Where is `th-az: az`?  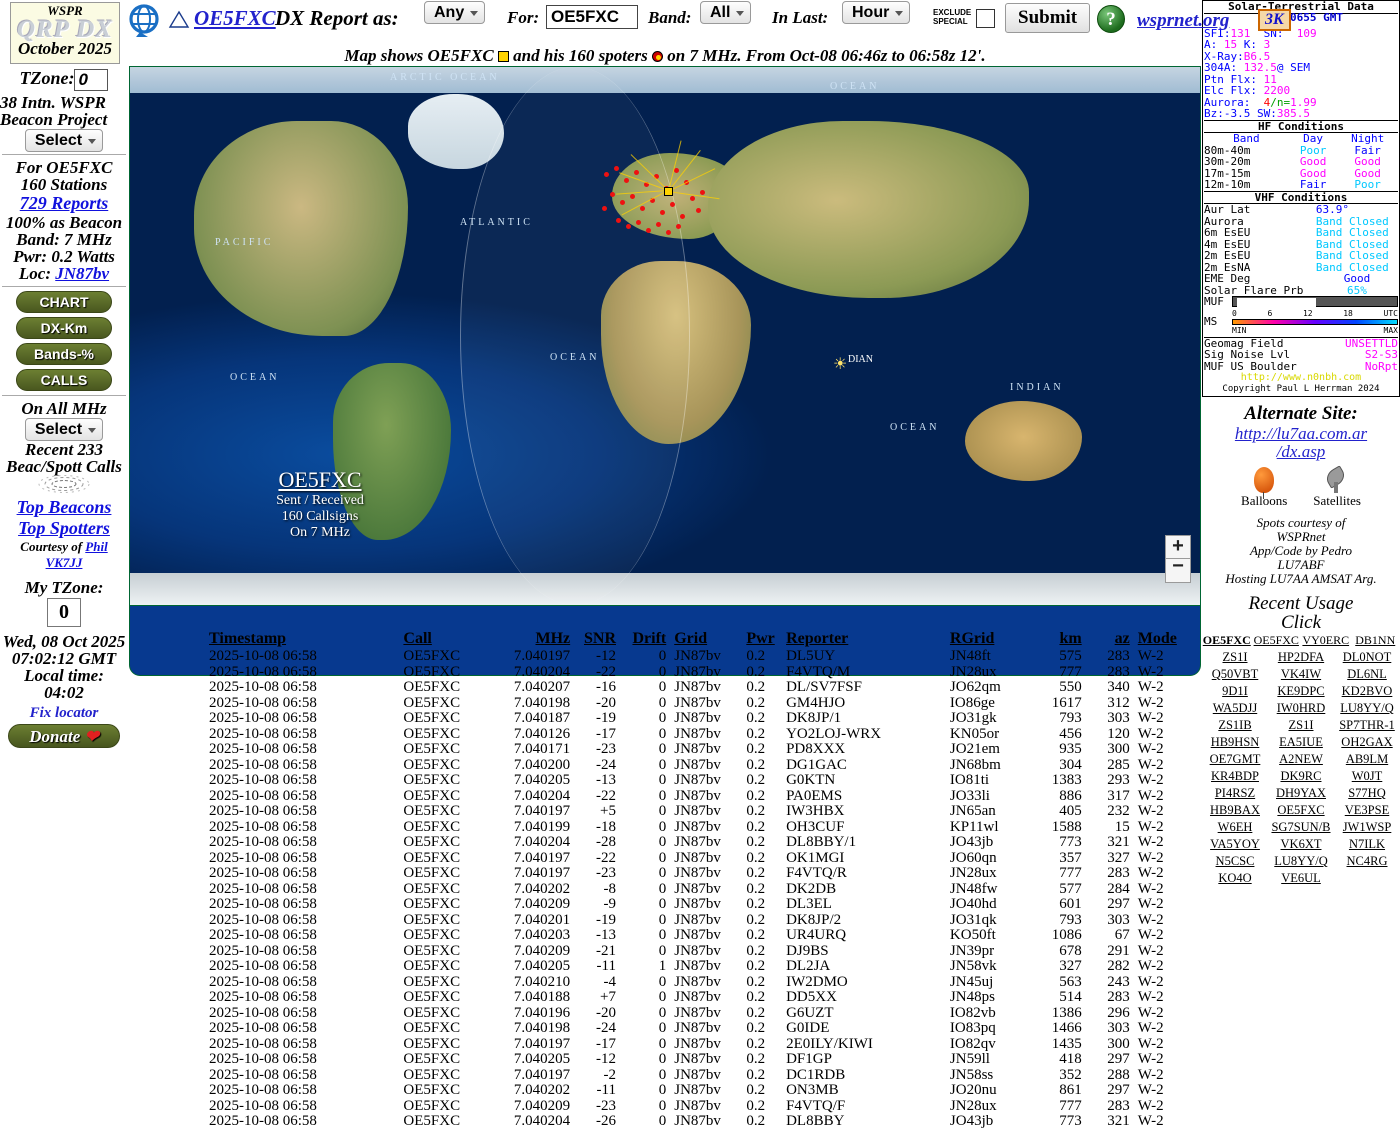 th-az: az is located at coordinates (1110, 639).